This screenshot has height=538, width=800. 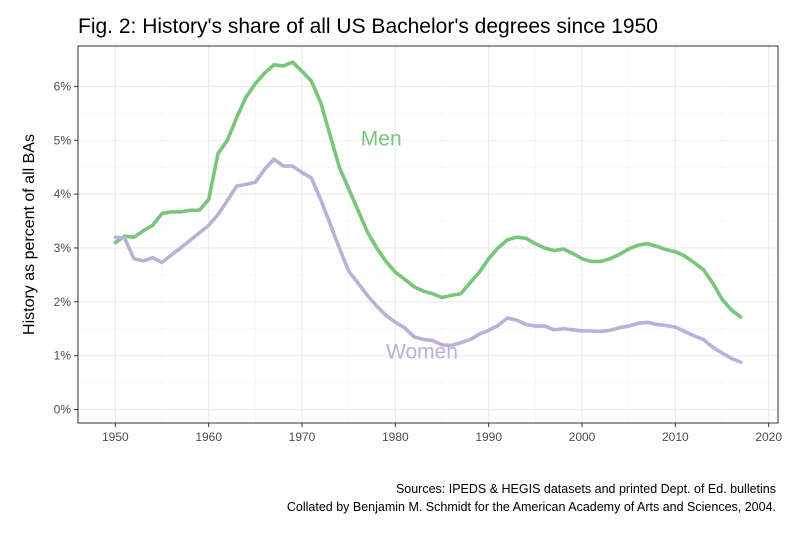 What do you see at coordinates (768, 437) in the screenshot?
I see `x-tick-label: 2020` at bounding box center [768, 437].